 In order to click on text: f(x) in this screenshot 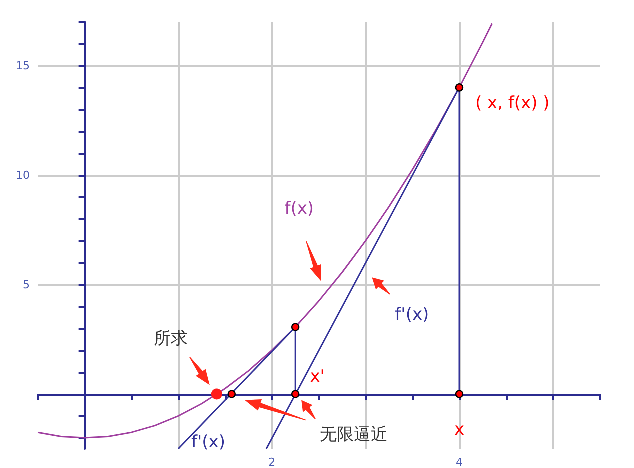, I will do `click(299, 209)`.